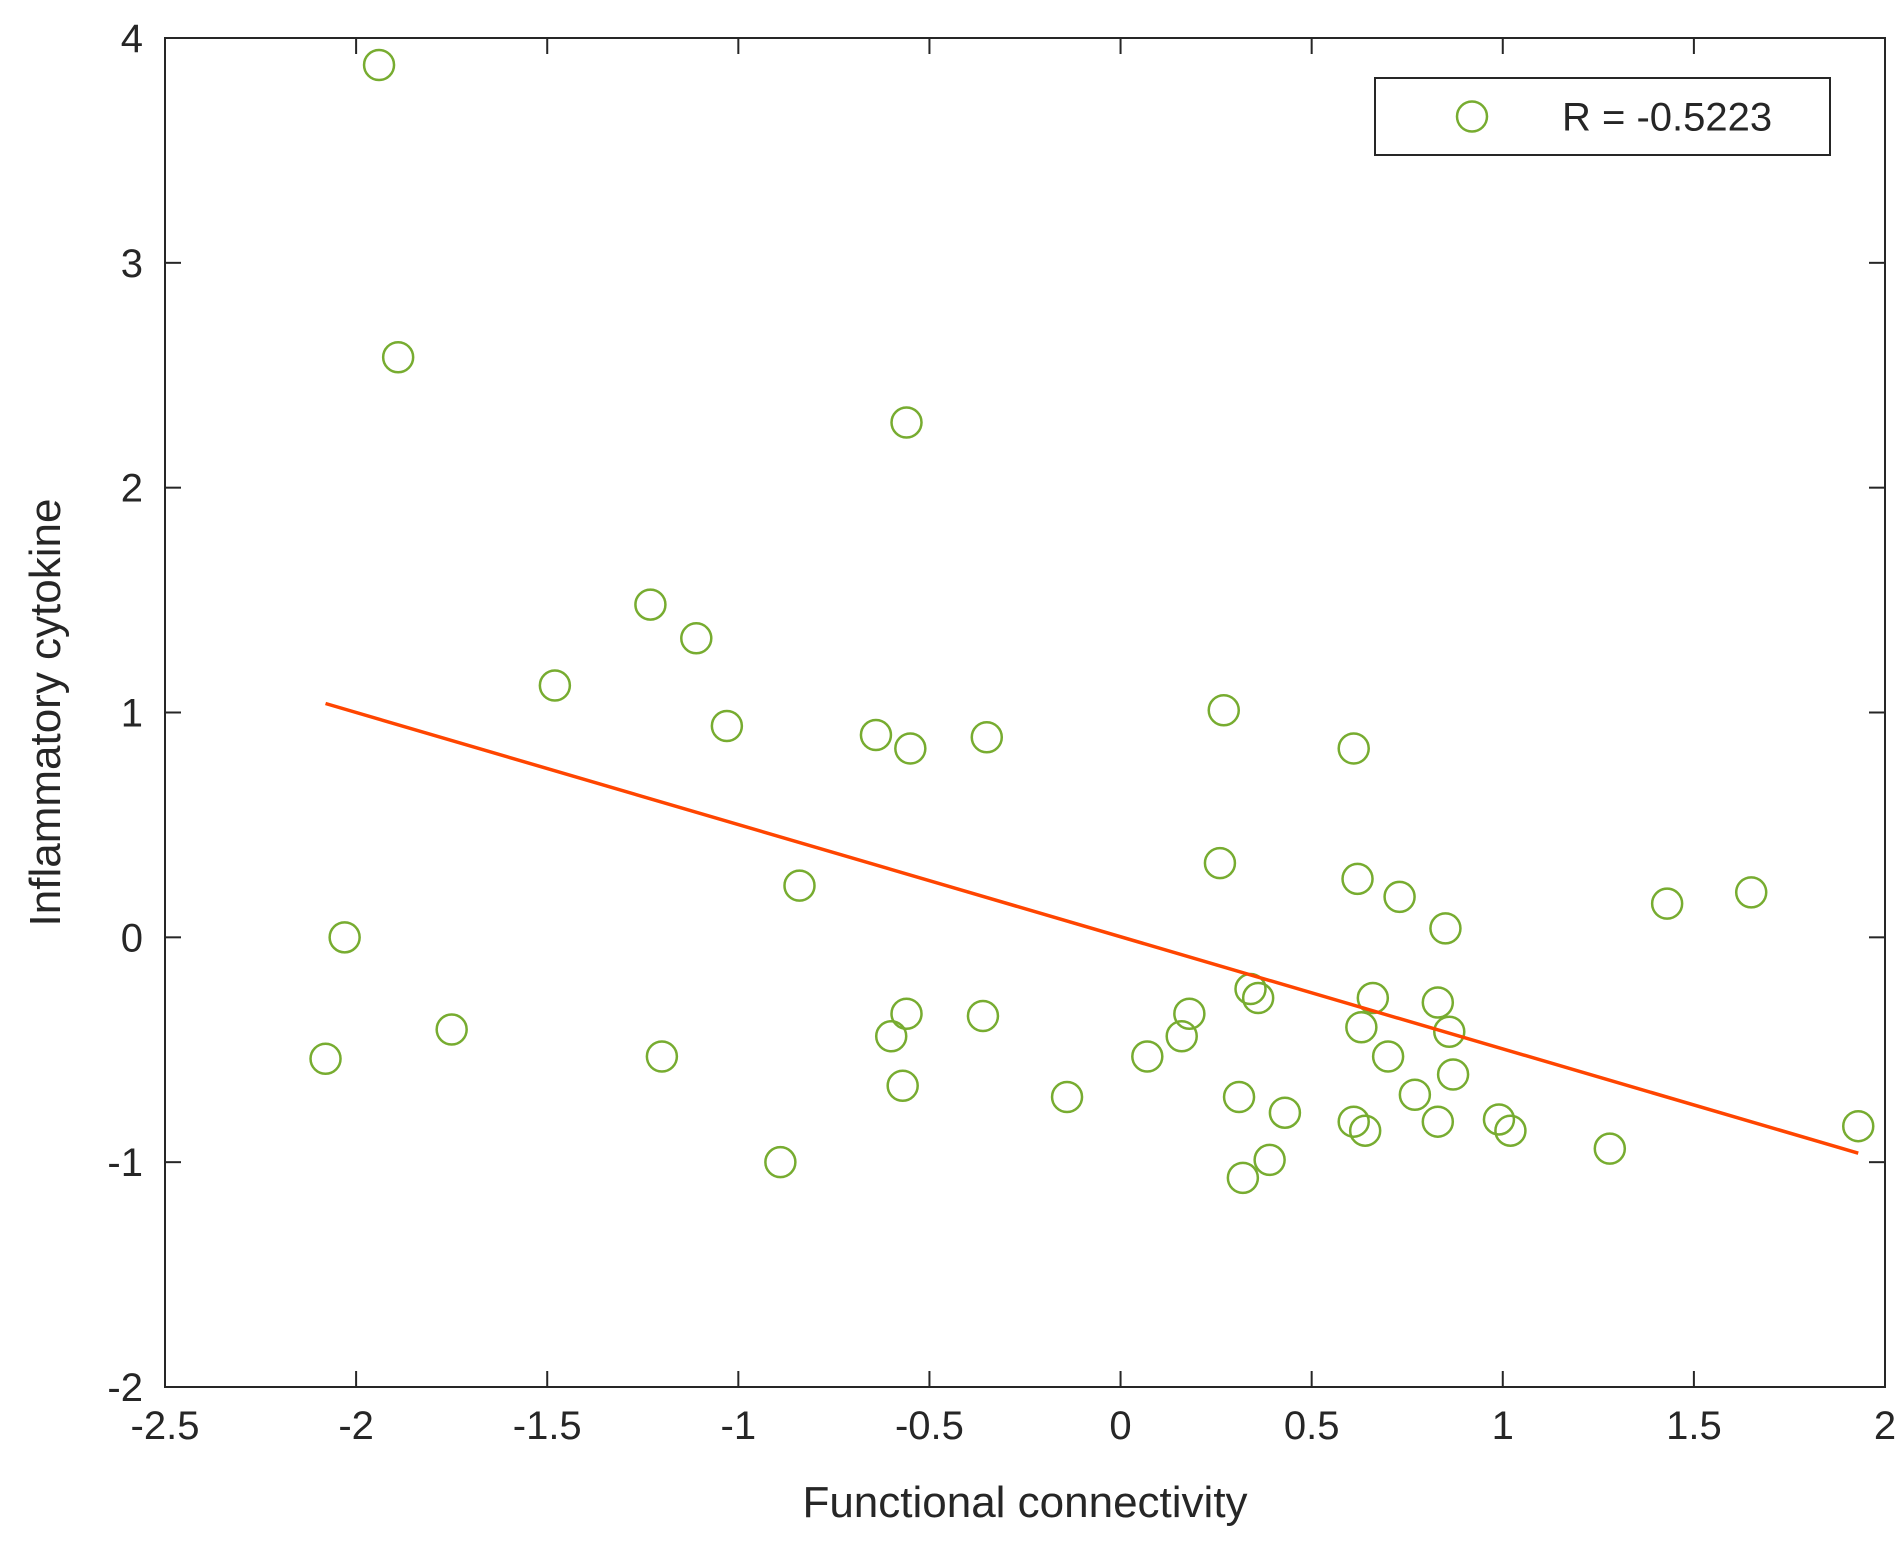 The height and width of the screenshot is (1564, 1895). Describe the element at coordinates (1884, 1426) in the screenshot. I see `x-tick-label: 2` at that location.